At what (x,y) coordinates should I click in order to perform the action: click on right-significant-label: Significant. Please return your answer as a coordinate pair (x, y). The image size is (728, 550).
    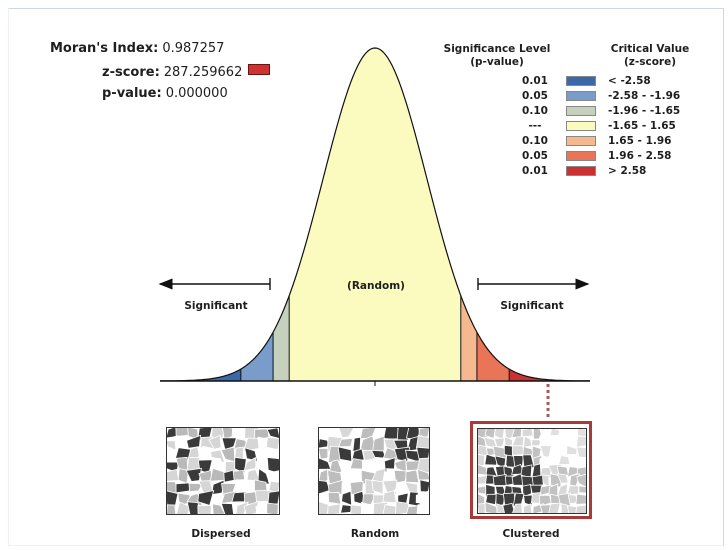
    Looking at the image, I should click on (531, 306).